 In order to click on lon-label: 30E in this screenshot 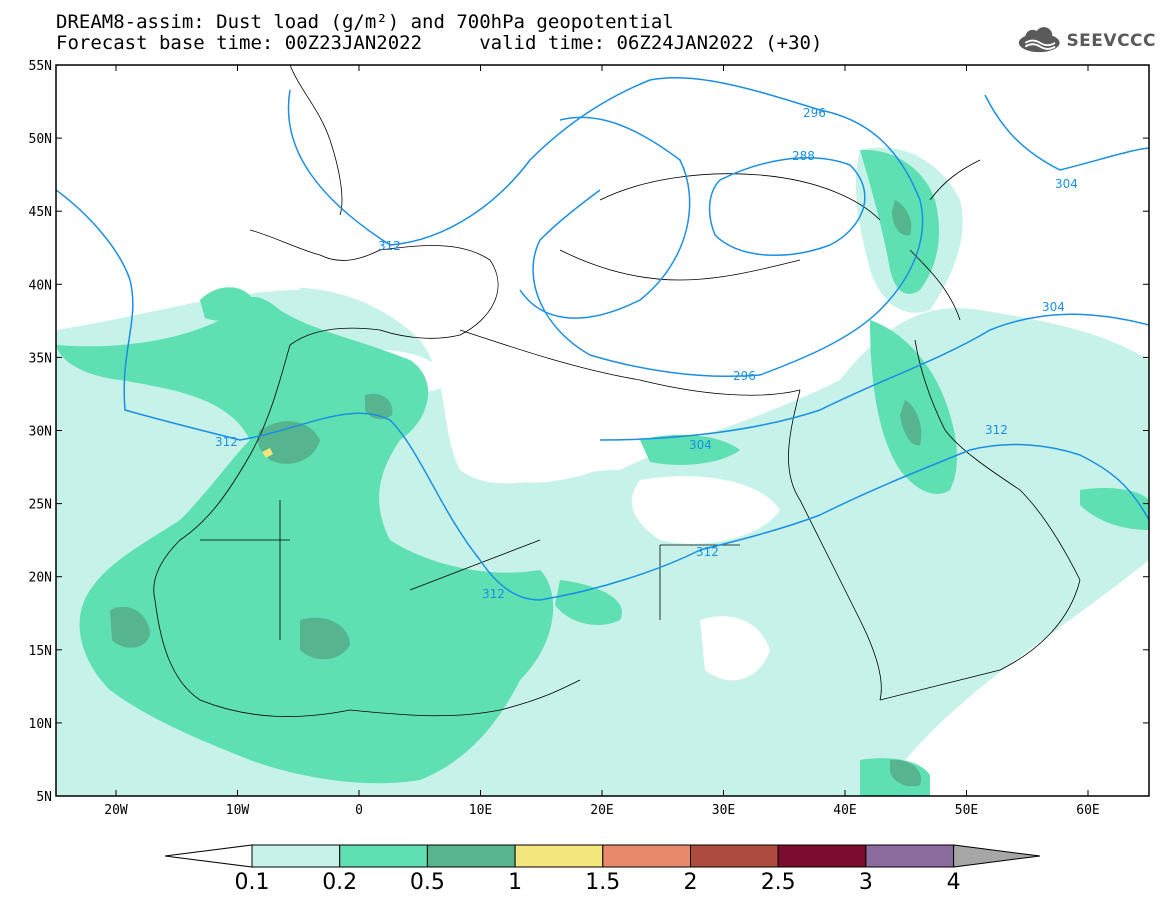, I will do `click(723, 810)`.